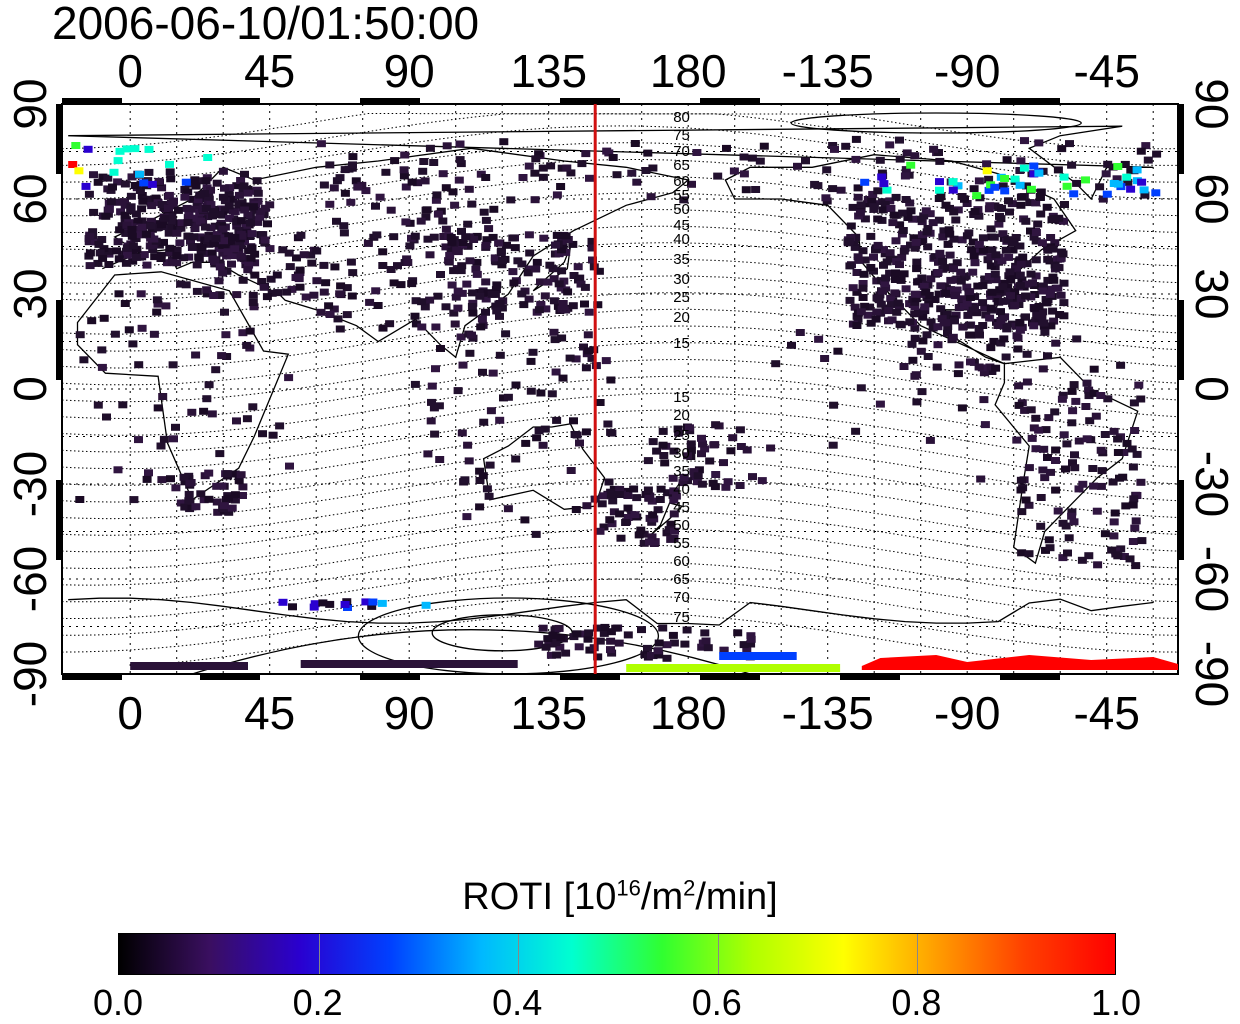 This screenshot has height=1024, width=1240. What do you see at coordinates (1106, 713) in the screenshot?
I see `bottom-lon-tick-label: -45` at bounding box center [1106, 713].